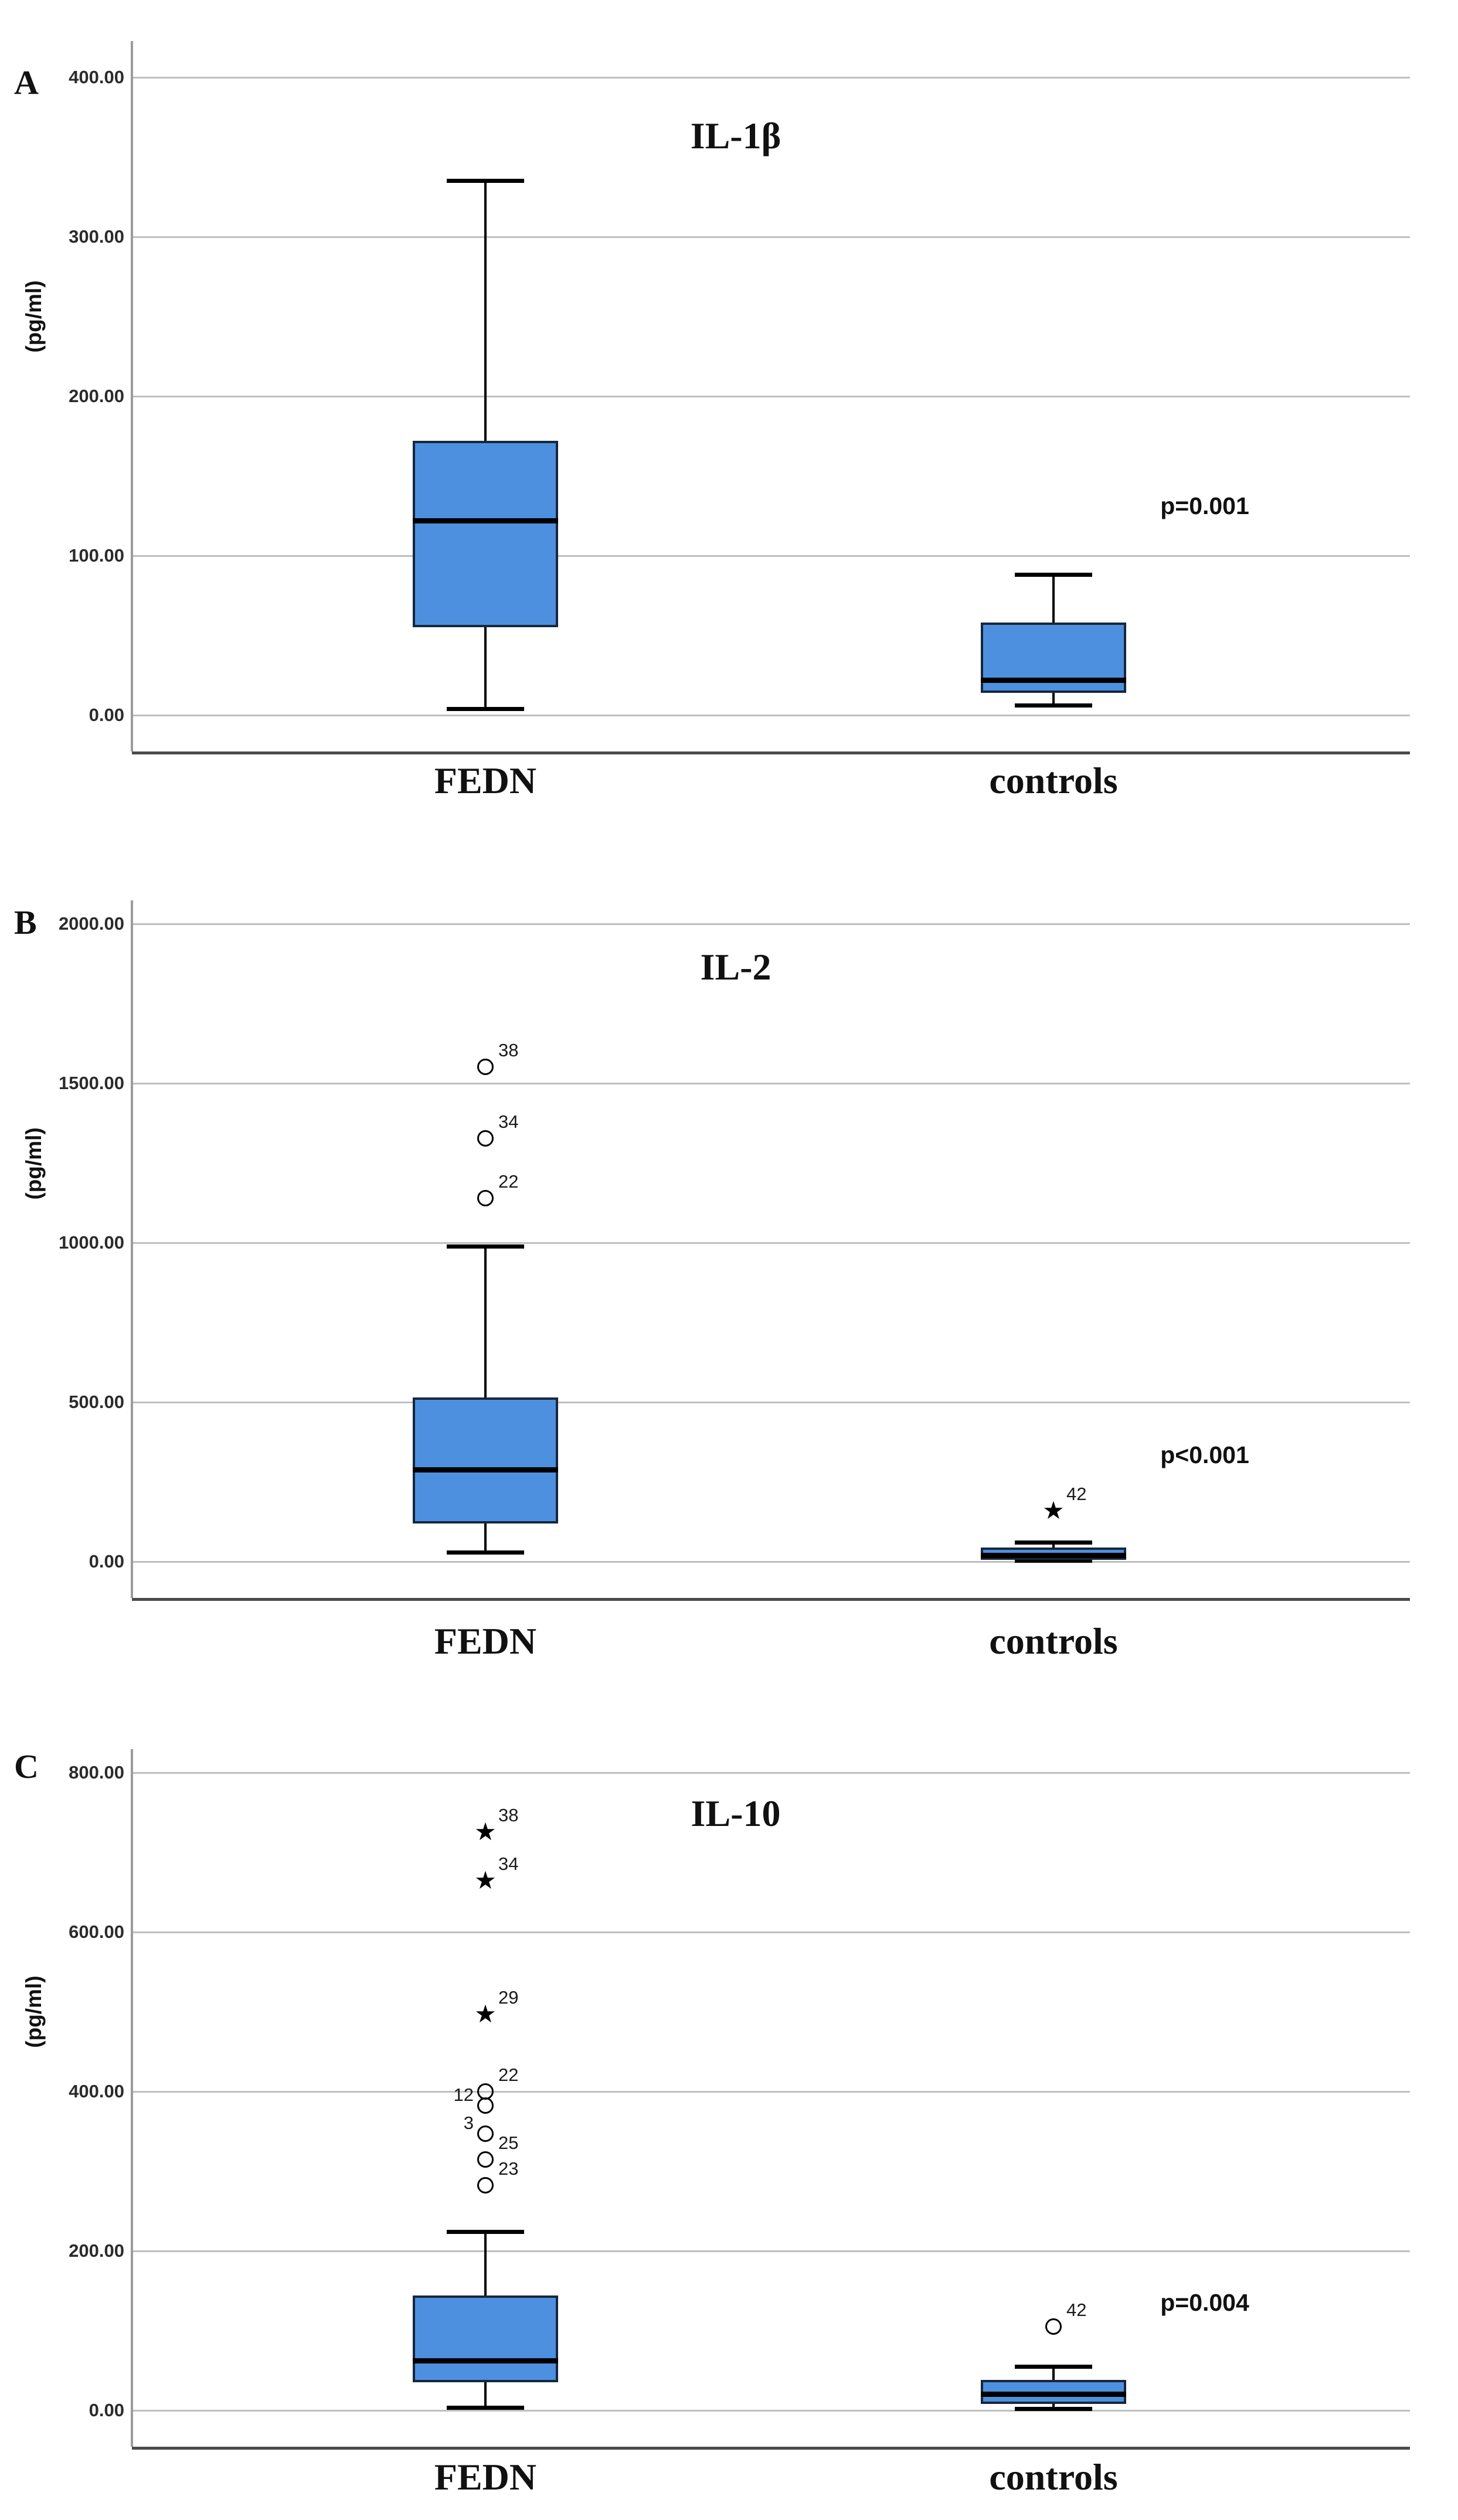 The height and width of the screenshot is (2520, 1458). Describe the element at coordinates (97, 1932) in the screenshot. I see `y-tick-label: 600.00` at that location.